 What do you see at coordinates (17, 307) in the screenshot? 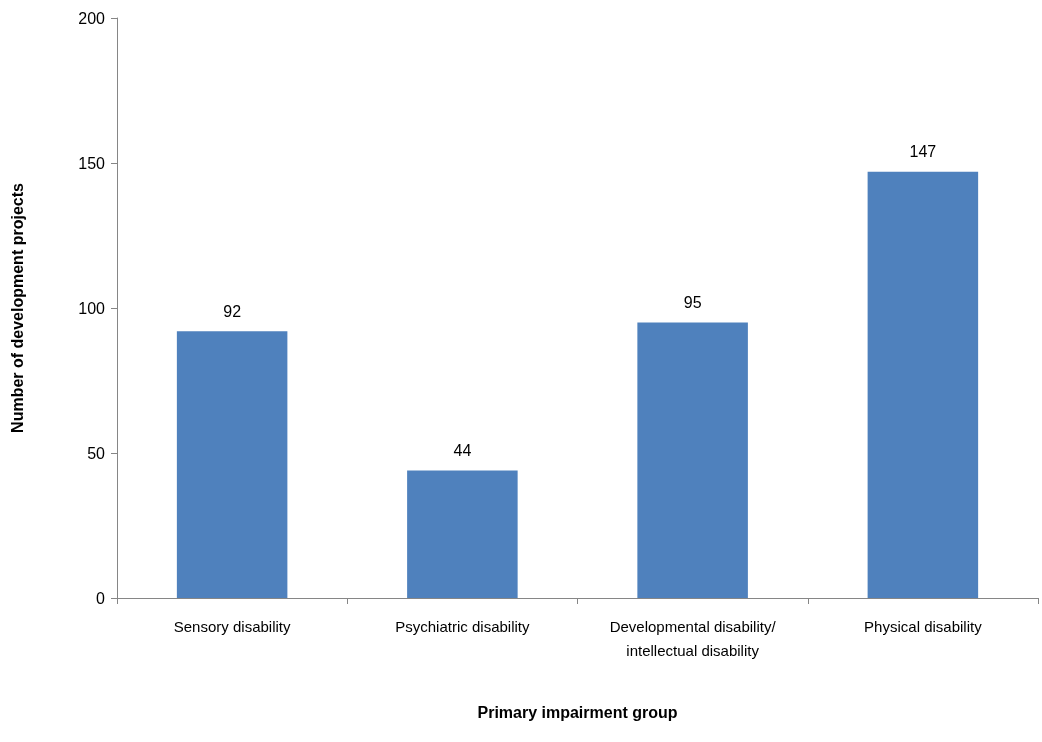
I see `y-axis-title: Number of development projects` at bounding box center [17, 307].